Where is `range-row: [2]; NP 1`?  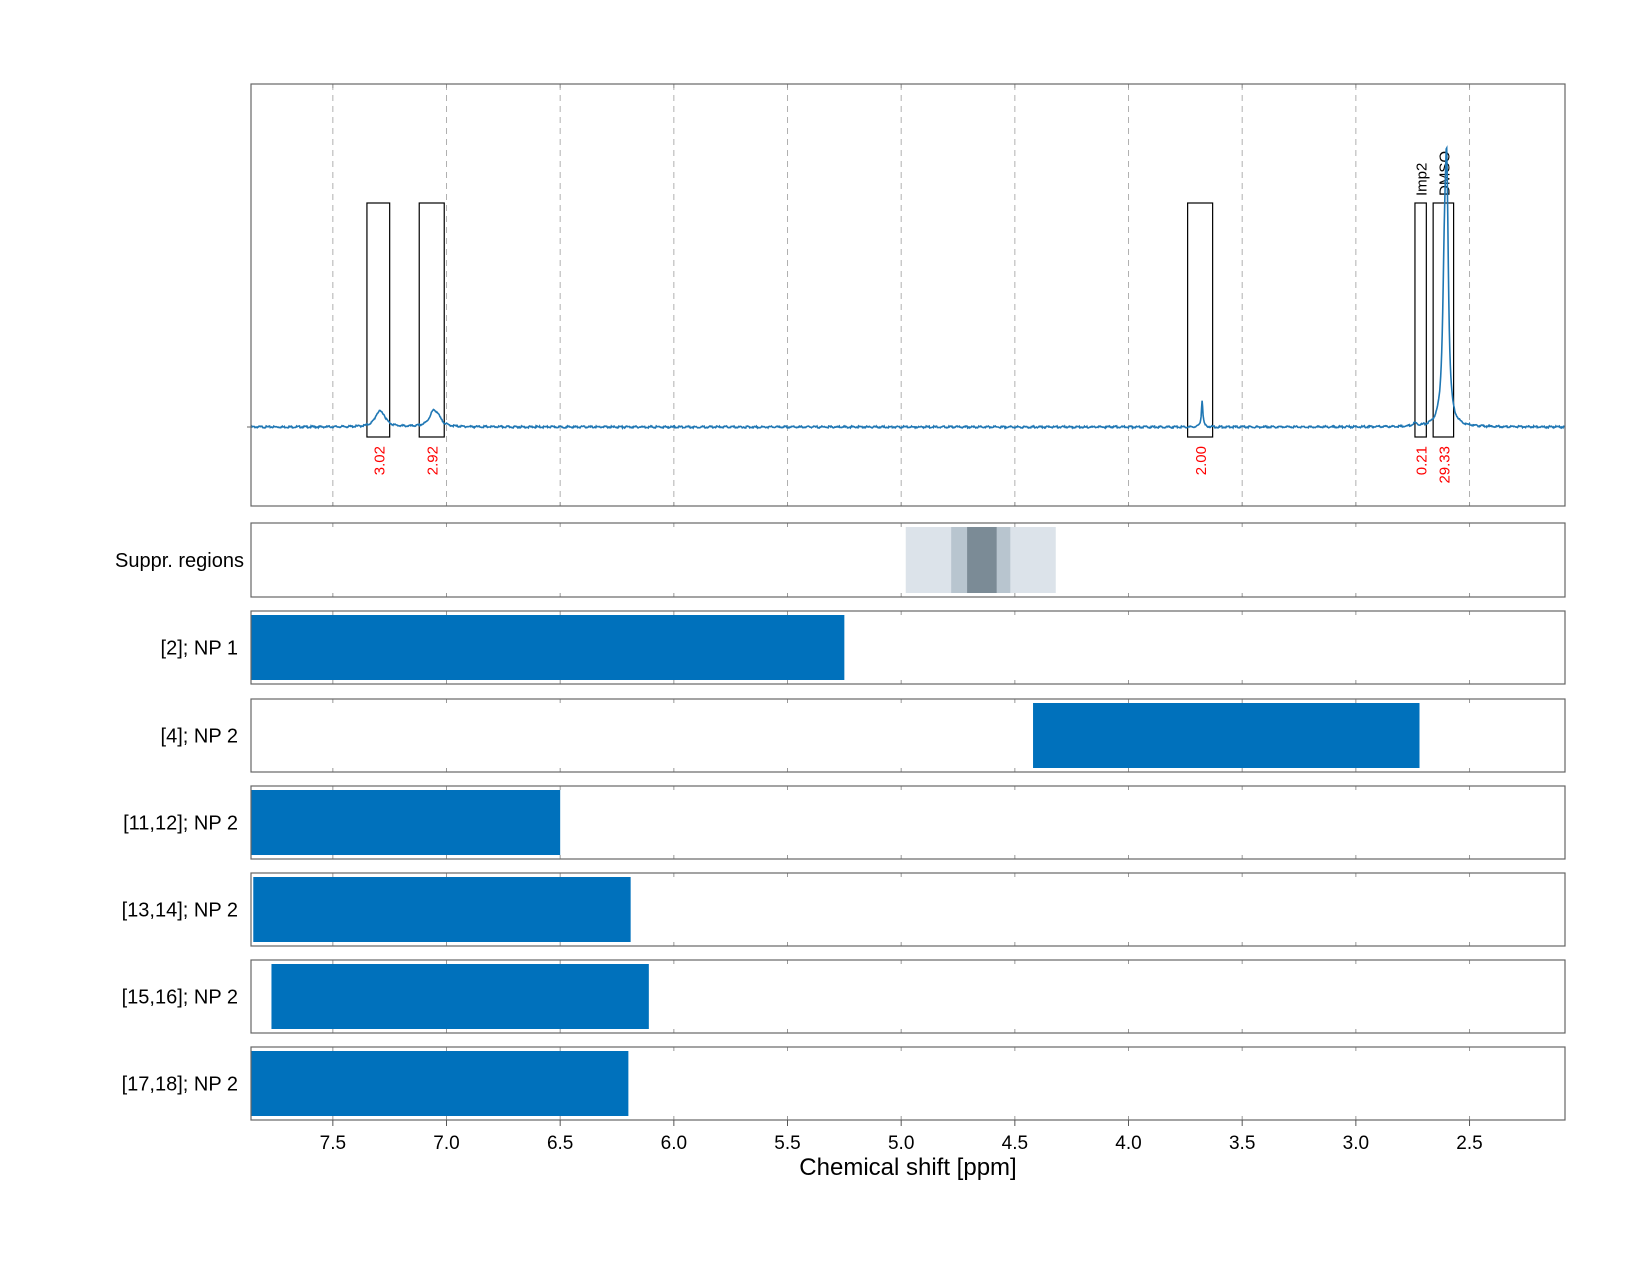
range-row: [2]; NP 1 is located at coordinates (863, 647).